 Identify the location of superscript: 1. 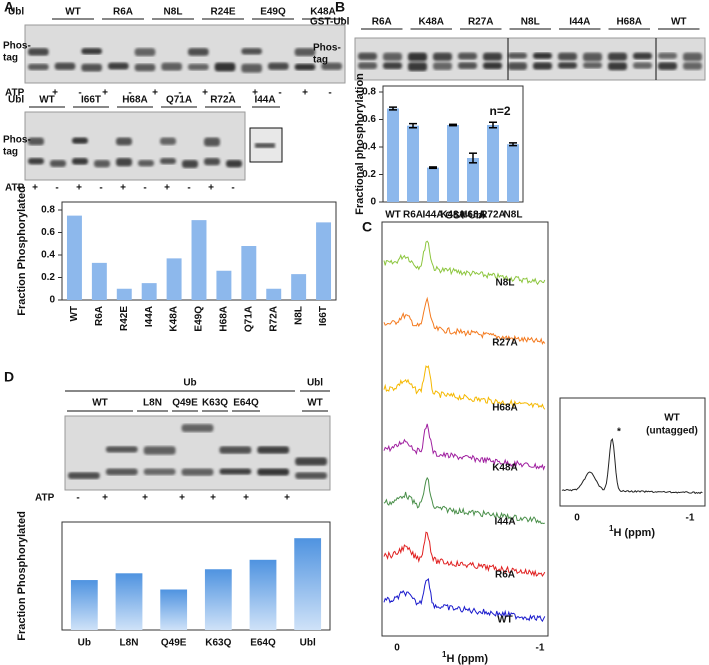
(444, 654).